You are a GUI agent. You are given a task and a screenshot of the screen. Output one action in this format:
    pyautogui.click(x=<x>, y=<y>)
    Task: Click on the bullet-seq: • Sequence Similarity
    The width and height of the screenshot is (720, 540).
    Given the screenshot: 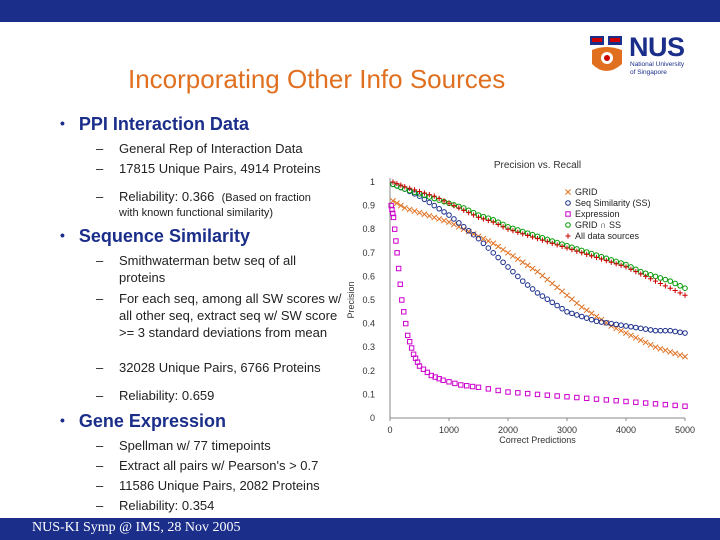 What is the action you would take?
    pyautogui.click(x=155, y=236)
    